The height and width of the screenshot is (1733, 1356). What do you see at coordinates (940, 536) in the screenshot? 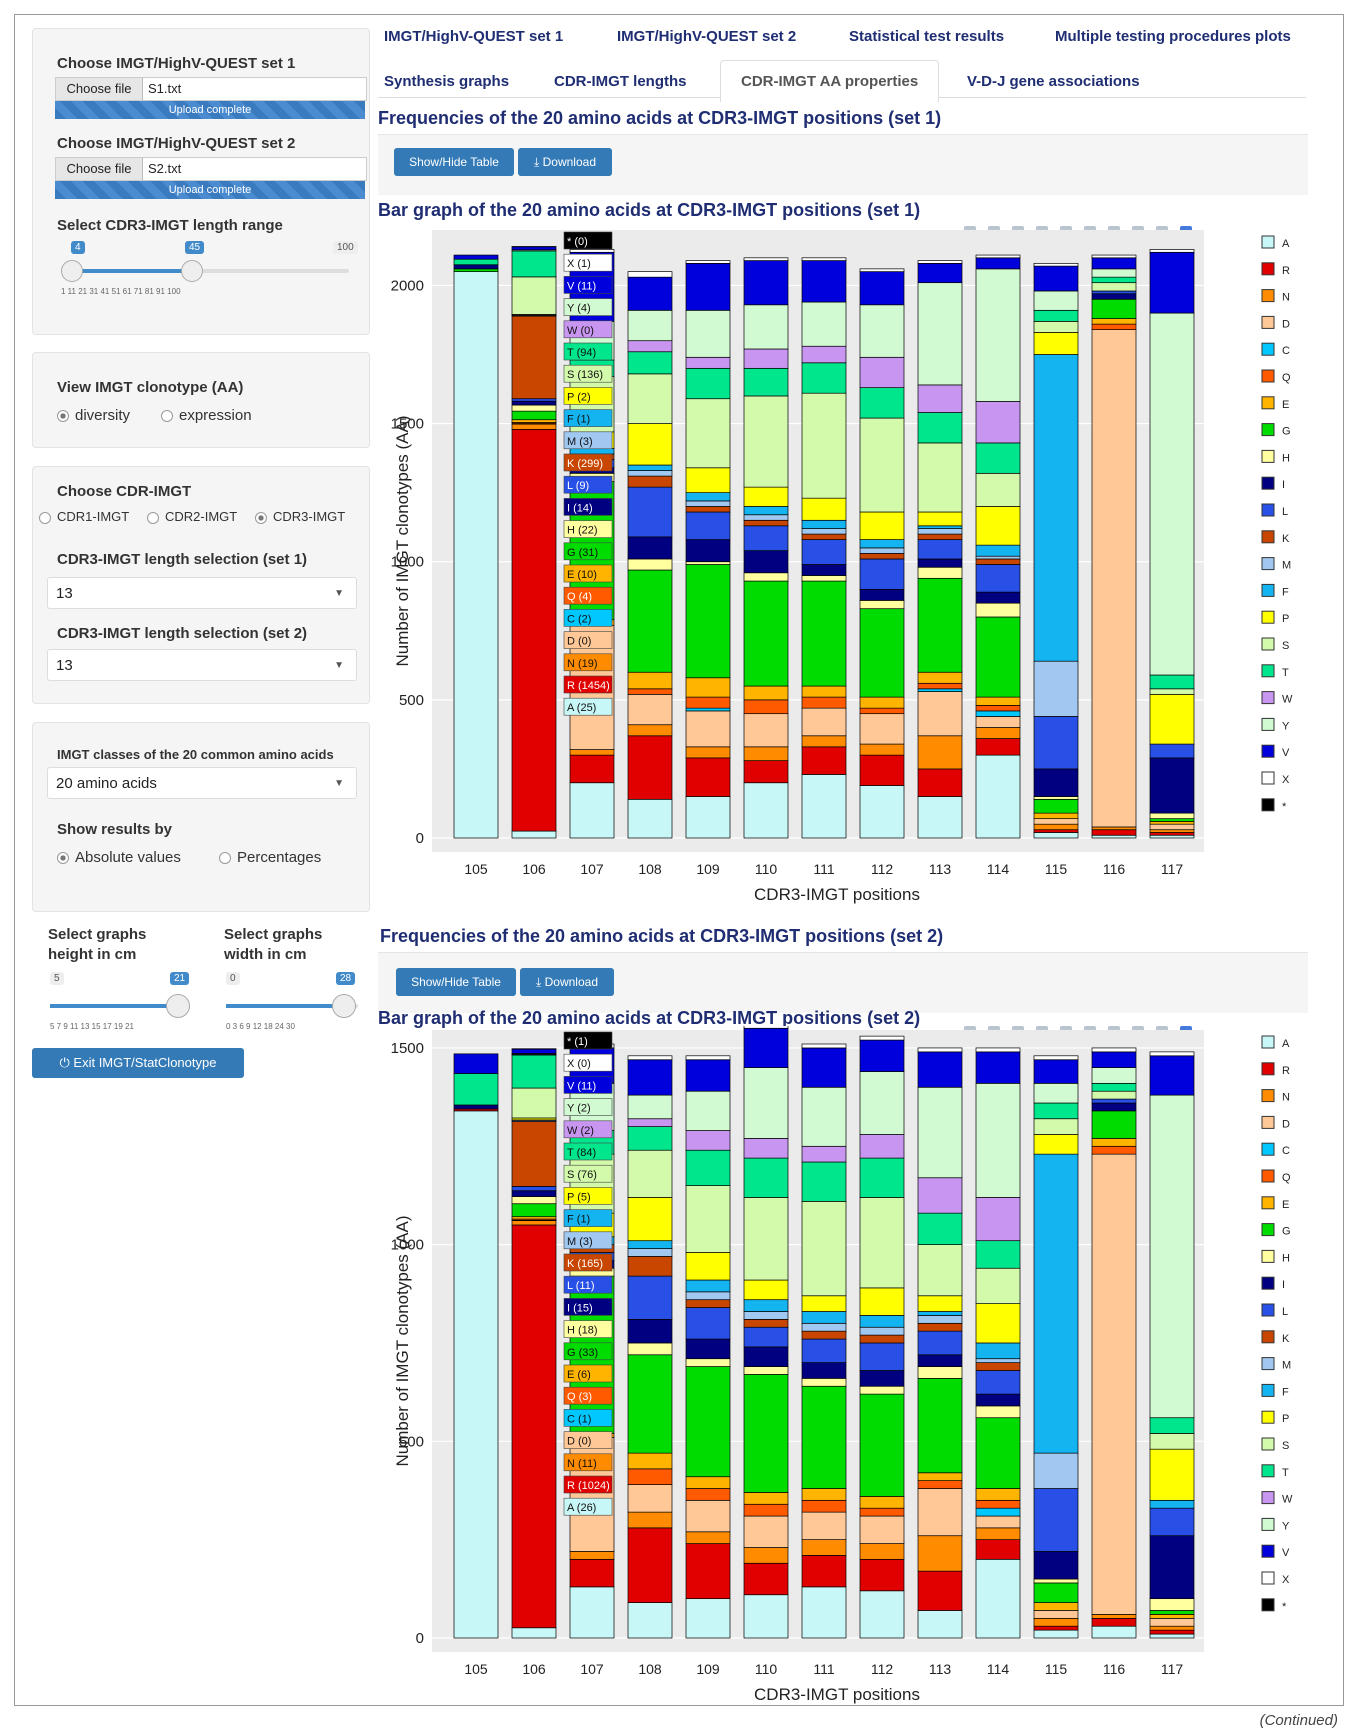
I see `bar-segment-K` at bounding box center [940, 536].